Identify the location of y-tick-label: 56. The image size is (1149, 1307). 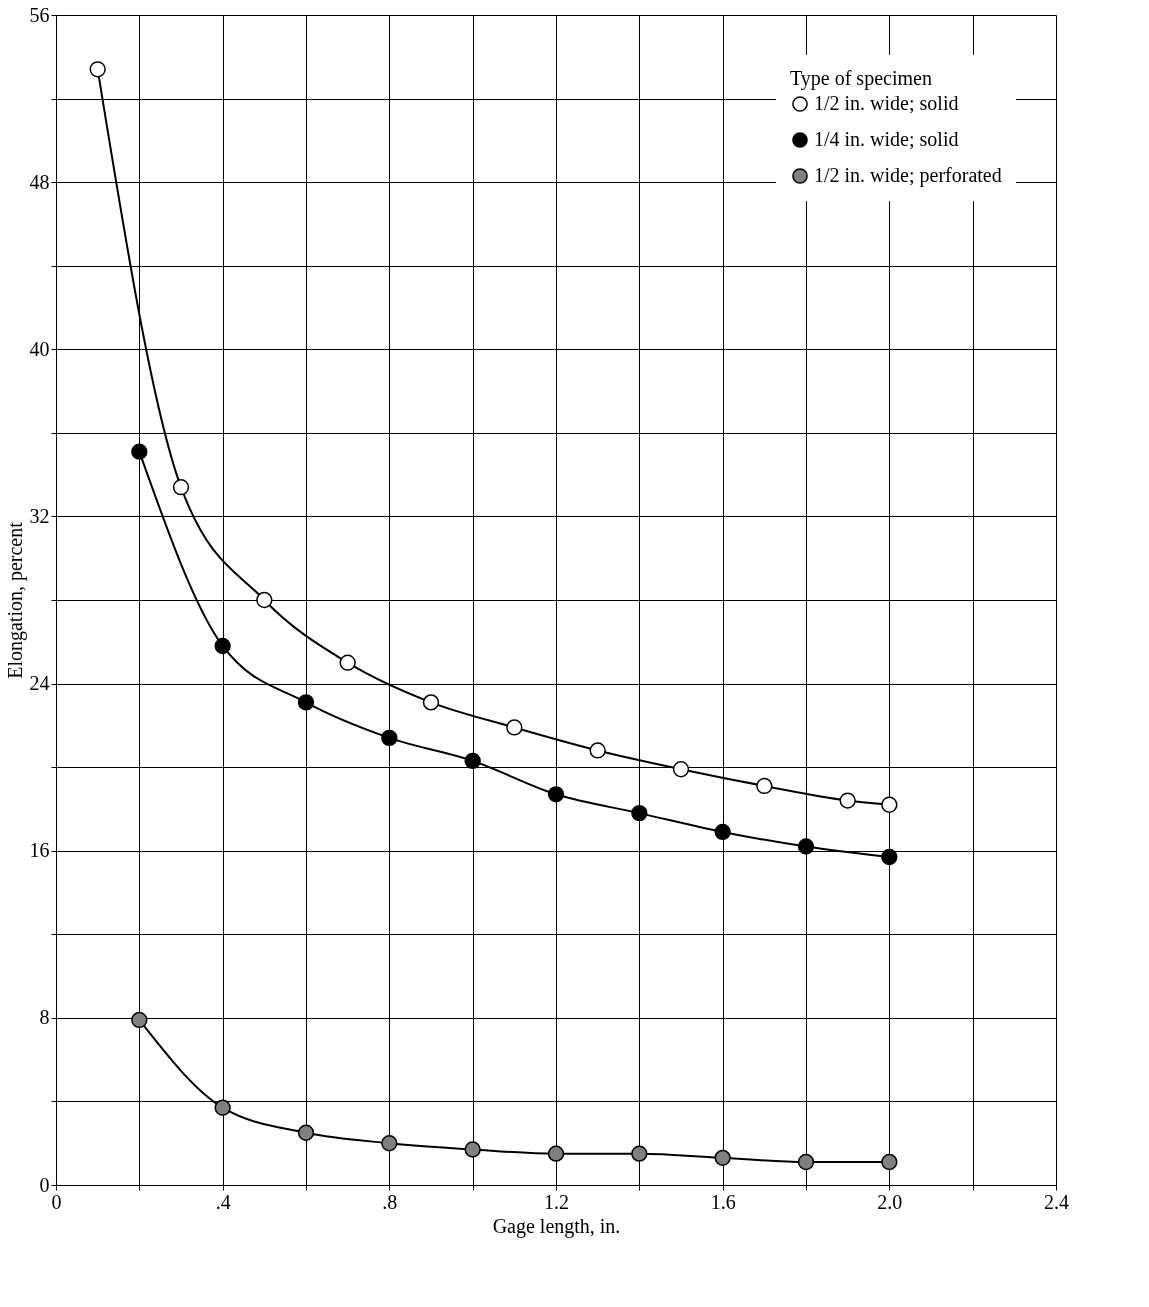
(39, 14).